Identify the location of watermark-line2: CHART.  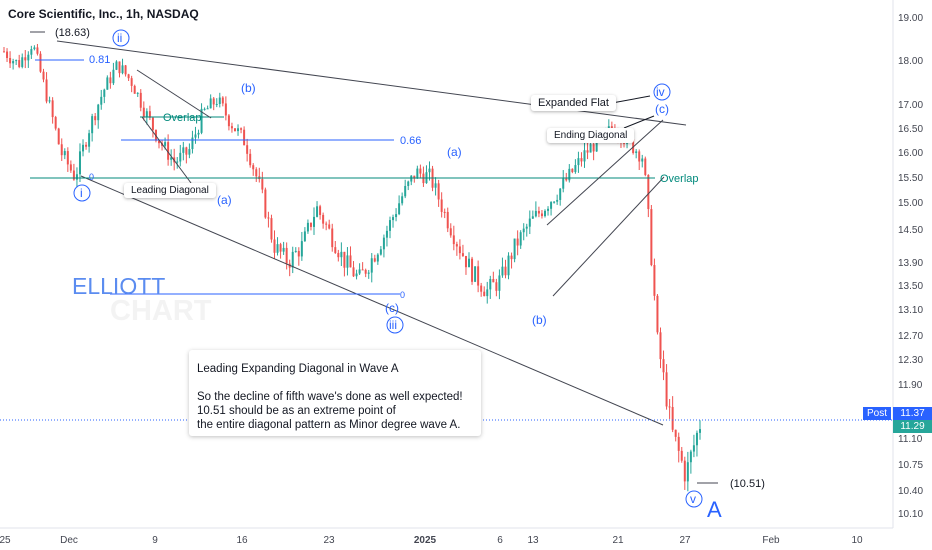
(161, 311).